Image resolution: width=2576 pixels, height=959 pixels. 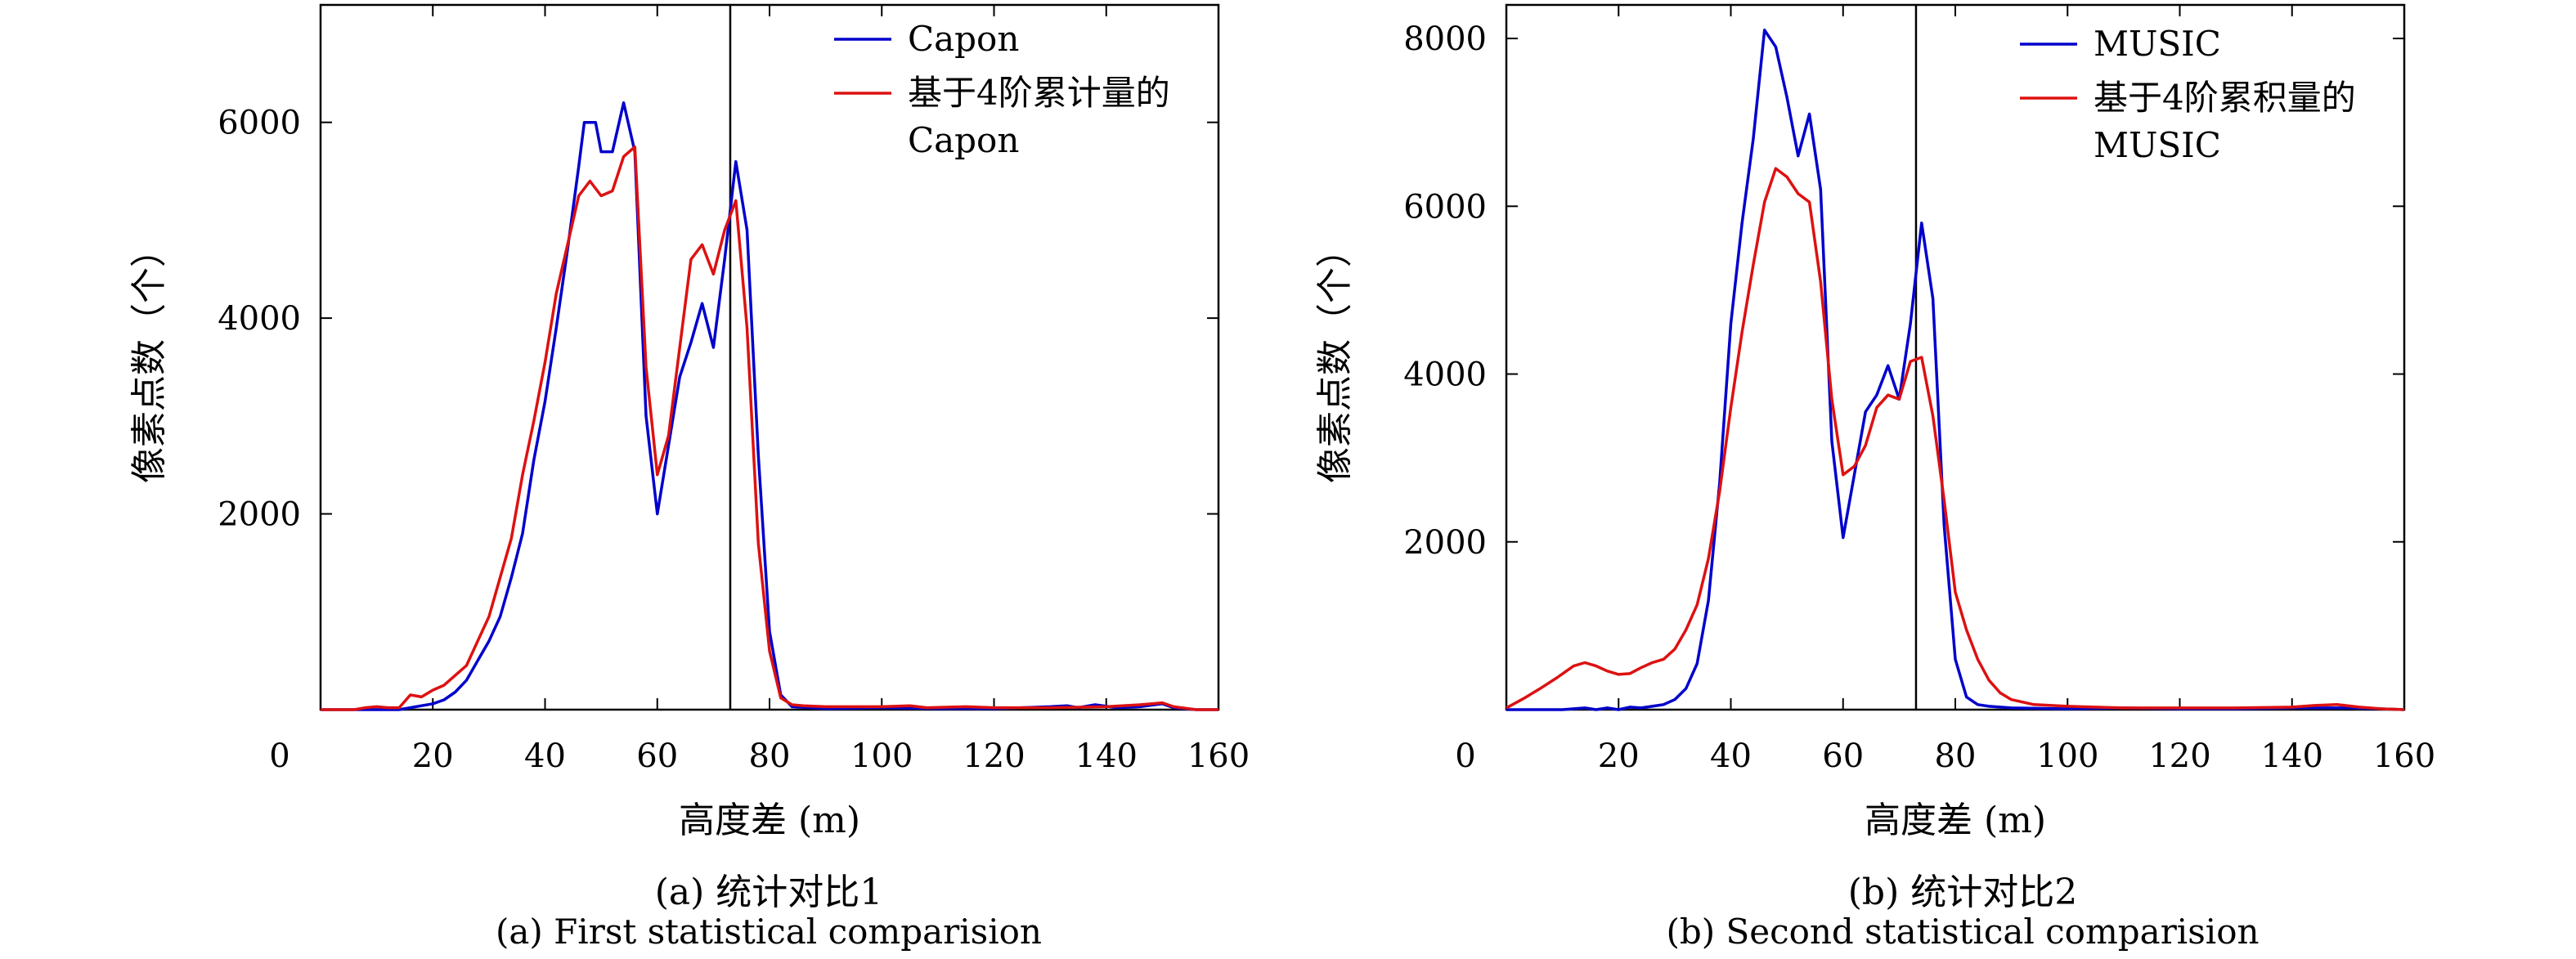 What do you see at coordinates (2225, 98) in the screenshot?
I see `legend-label: 基于4阶累积量的` at bounding box center [2225, 98].